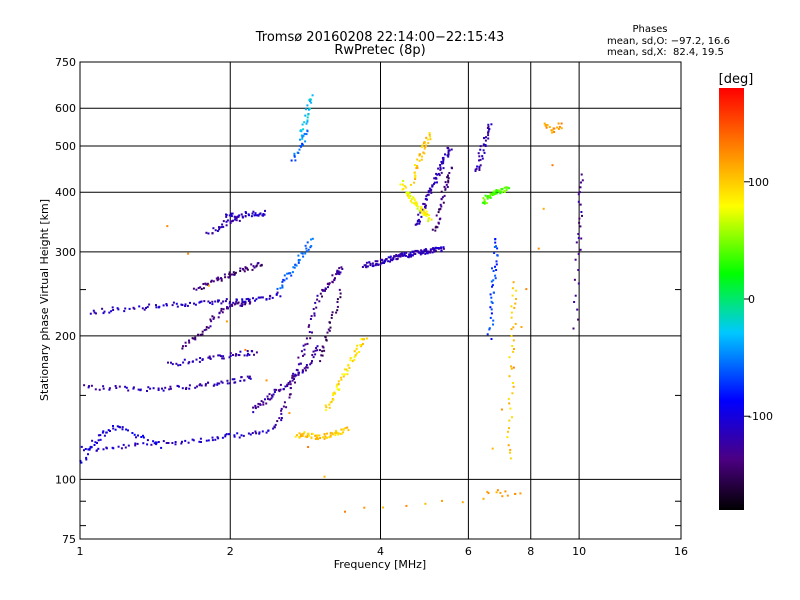 The width and height of the screenshot is (800, 600). I want to click on chart-subtitle: RwPretec (8p), so click(379, 50).